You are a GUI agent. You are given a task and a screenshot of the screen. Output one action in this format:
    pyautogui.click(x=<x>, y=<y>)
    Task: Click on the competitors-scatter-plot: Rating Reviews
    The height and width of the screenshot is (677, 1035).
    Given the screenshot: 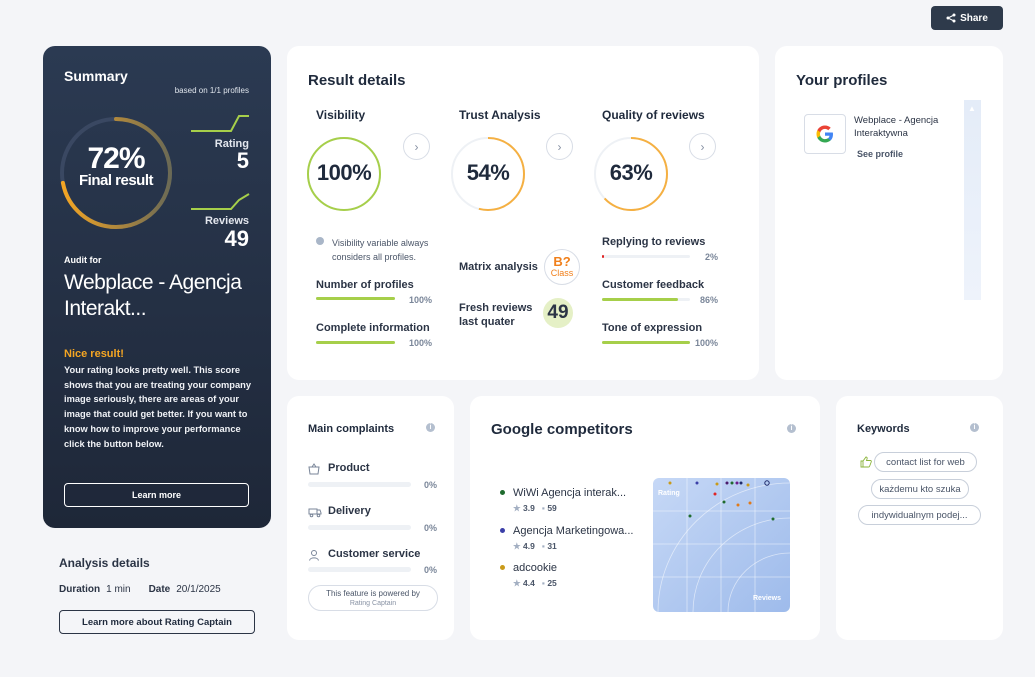 What is the action you would take?
    pyautogui.click(x=721, y=545)
    